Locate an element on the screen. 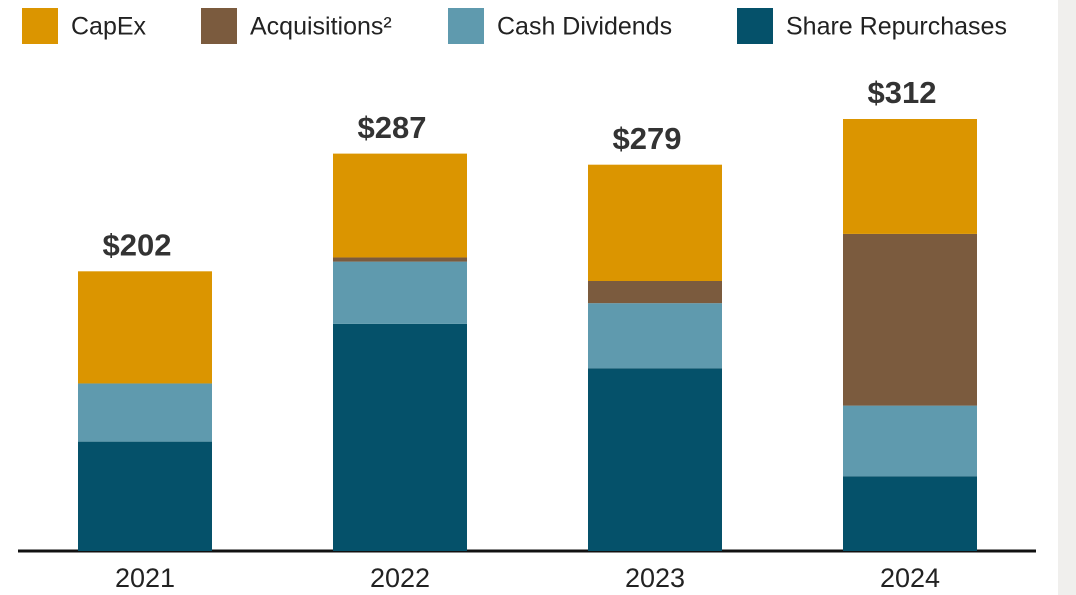 The width and height of the screenshot is (1076, 595). legend-label: CapEx is located at coordinates (109, 27).